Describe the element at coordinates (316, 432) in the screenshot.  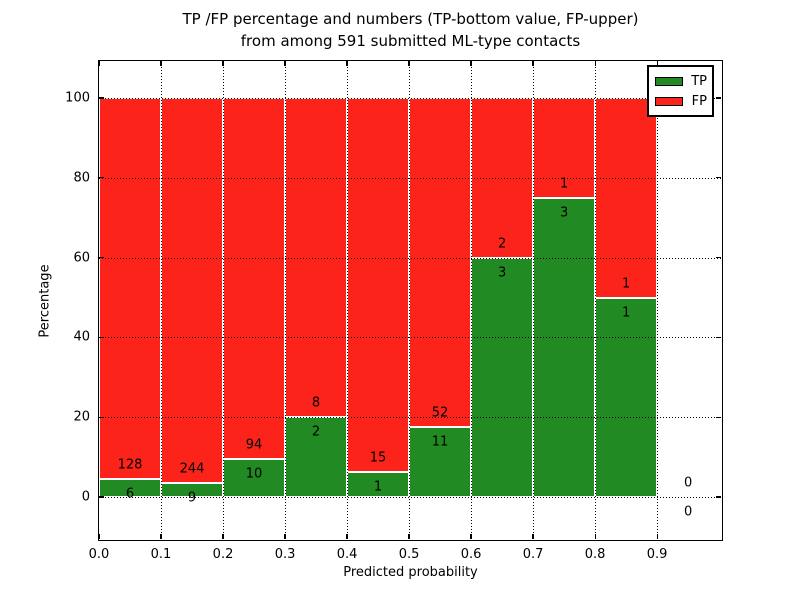
I see `tp-count-label: 2` at that location.